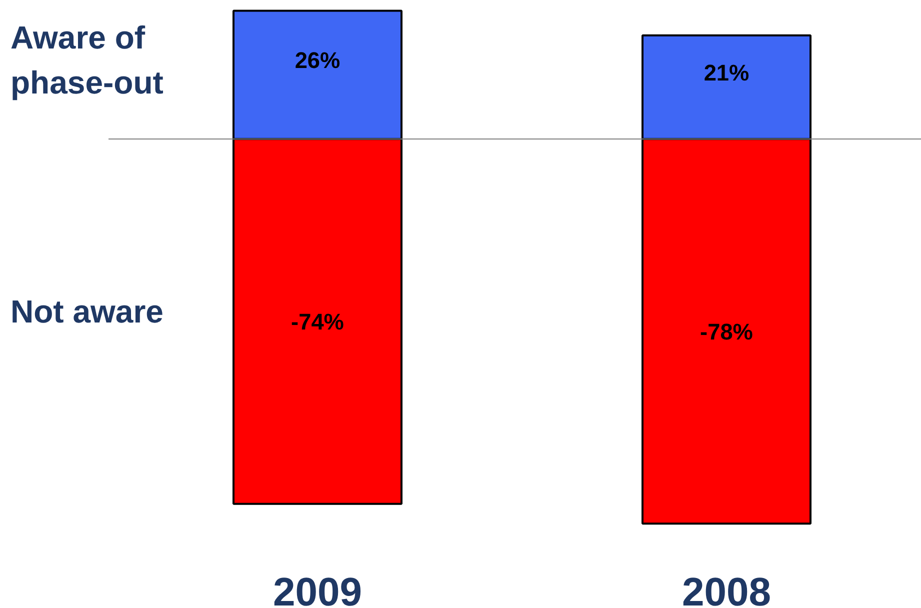 The image size is (921, 608). Describe the element at coordinates (317, 60) in the screenshot. I see `data-label: 26%` at that location.